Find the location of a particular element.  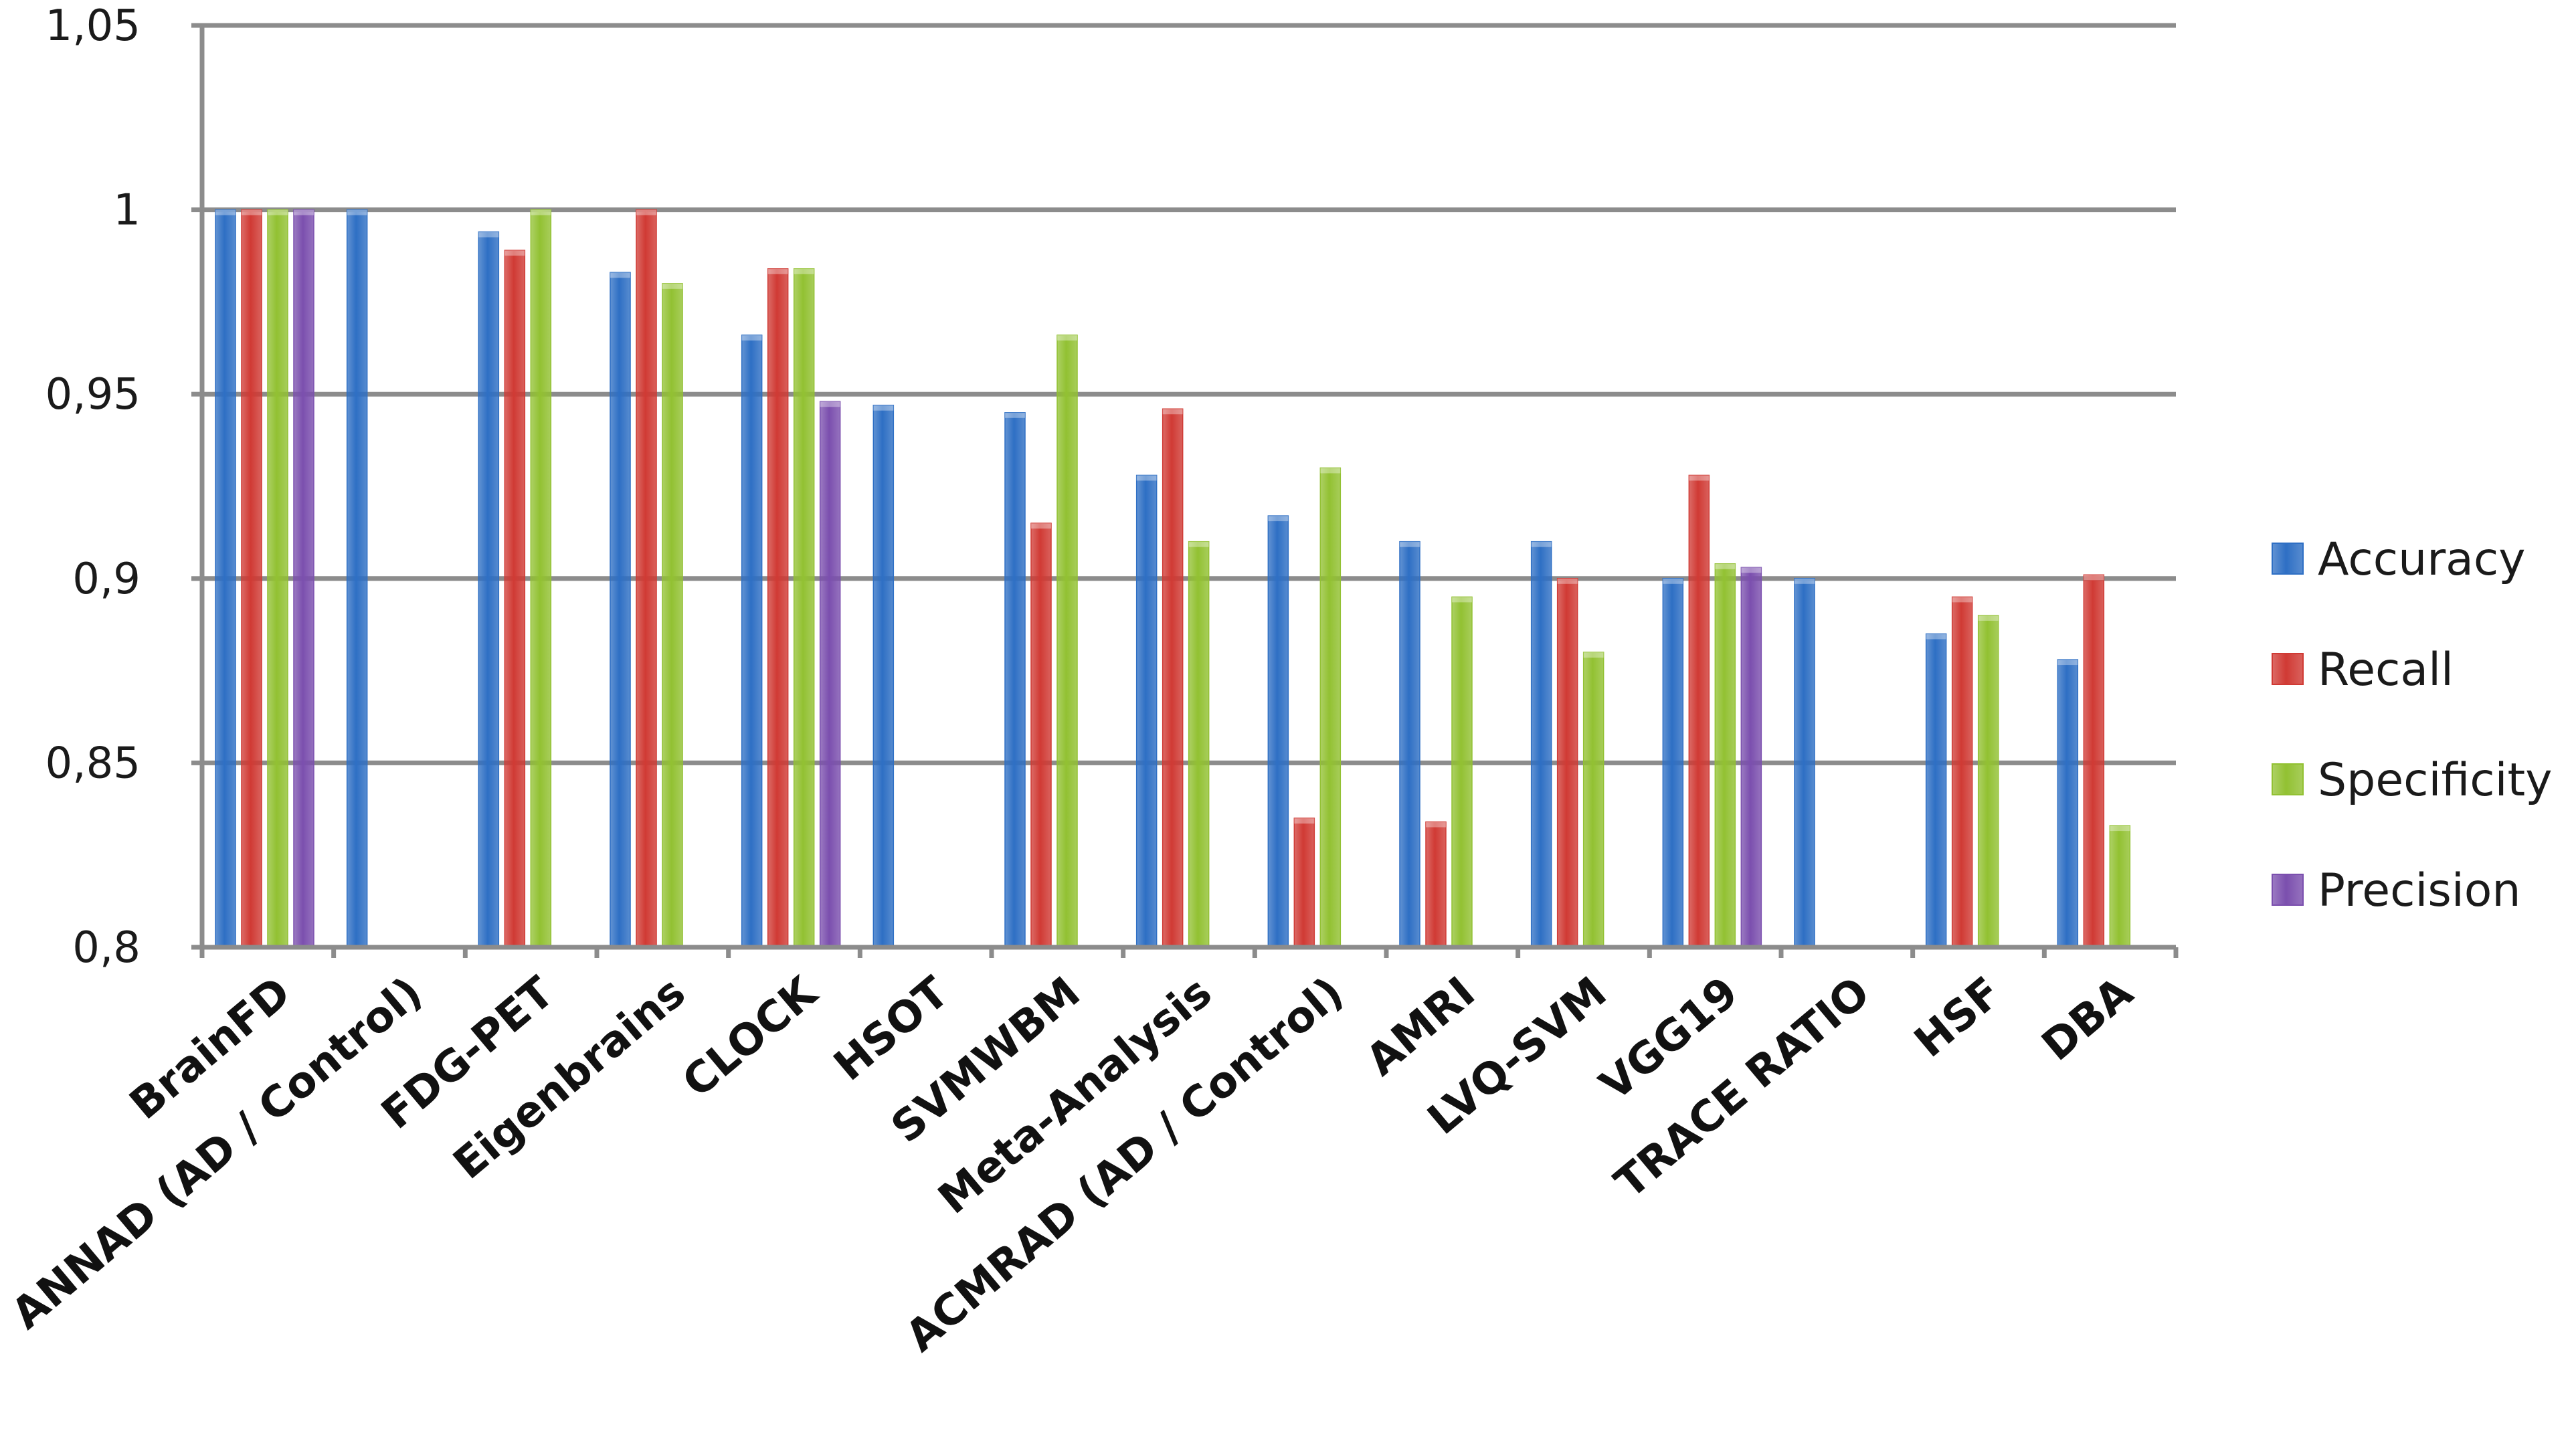

x-tick-label-clock: CLOCK is located at coordinates (751, 1037).